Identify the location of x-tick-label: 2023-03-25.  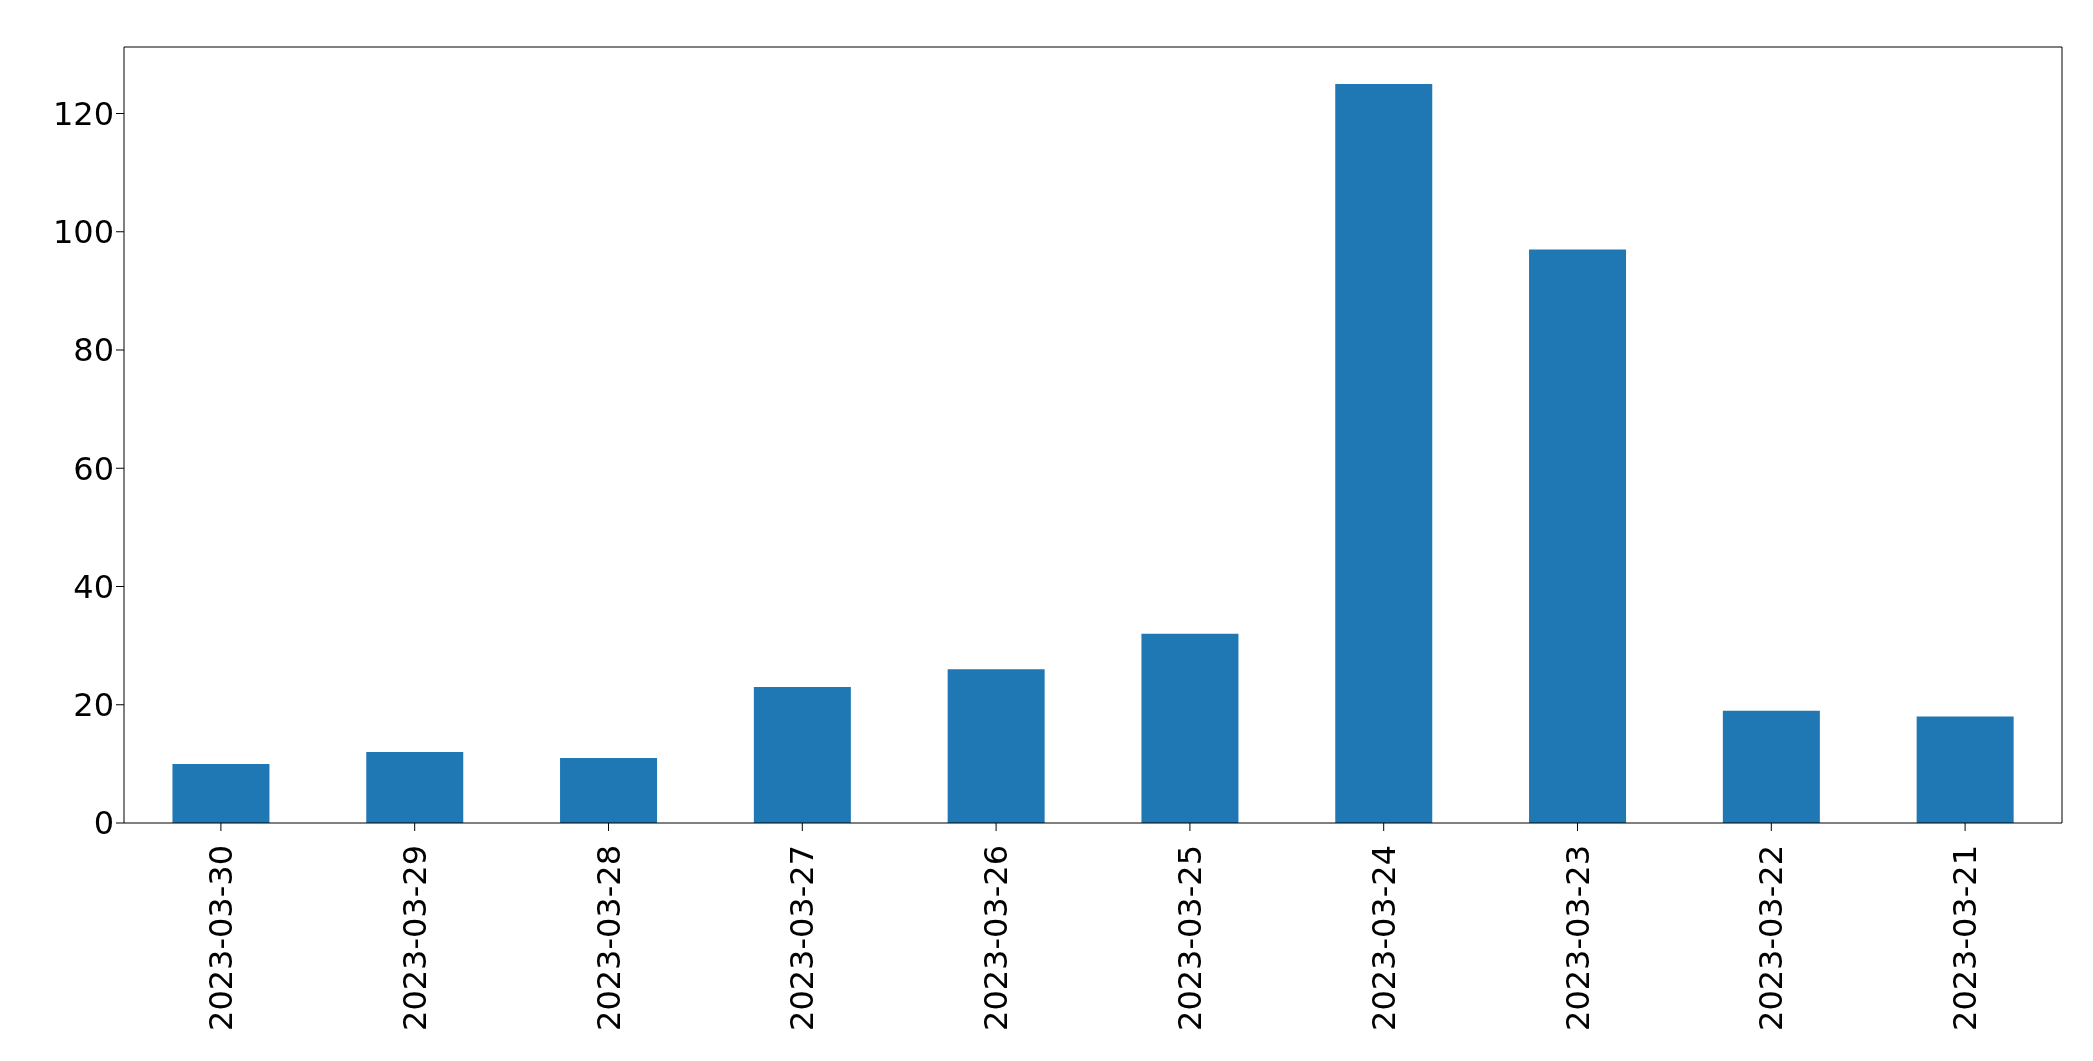
(1189, 938).